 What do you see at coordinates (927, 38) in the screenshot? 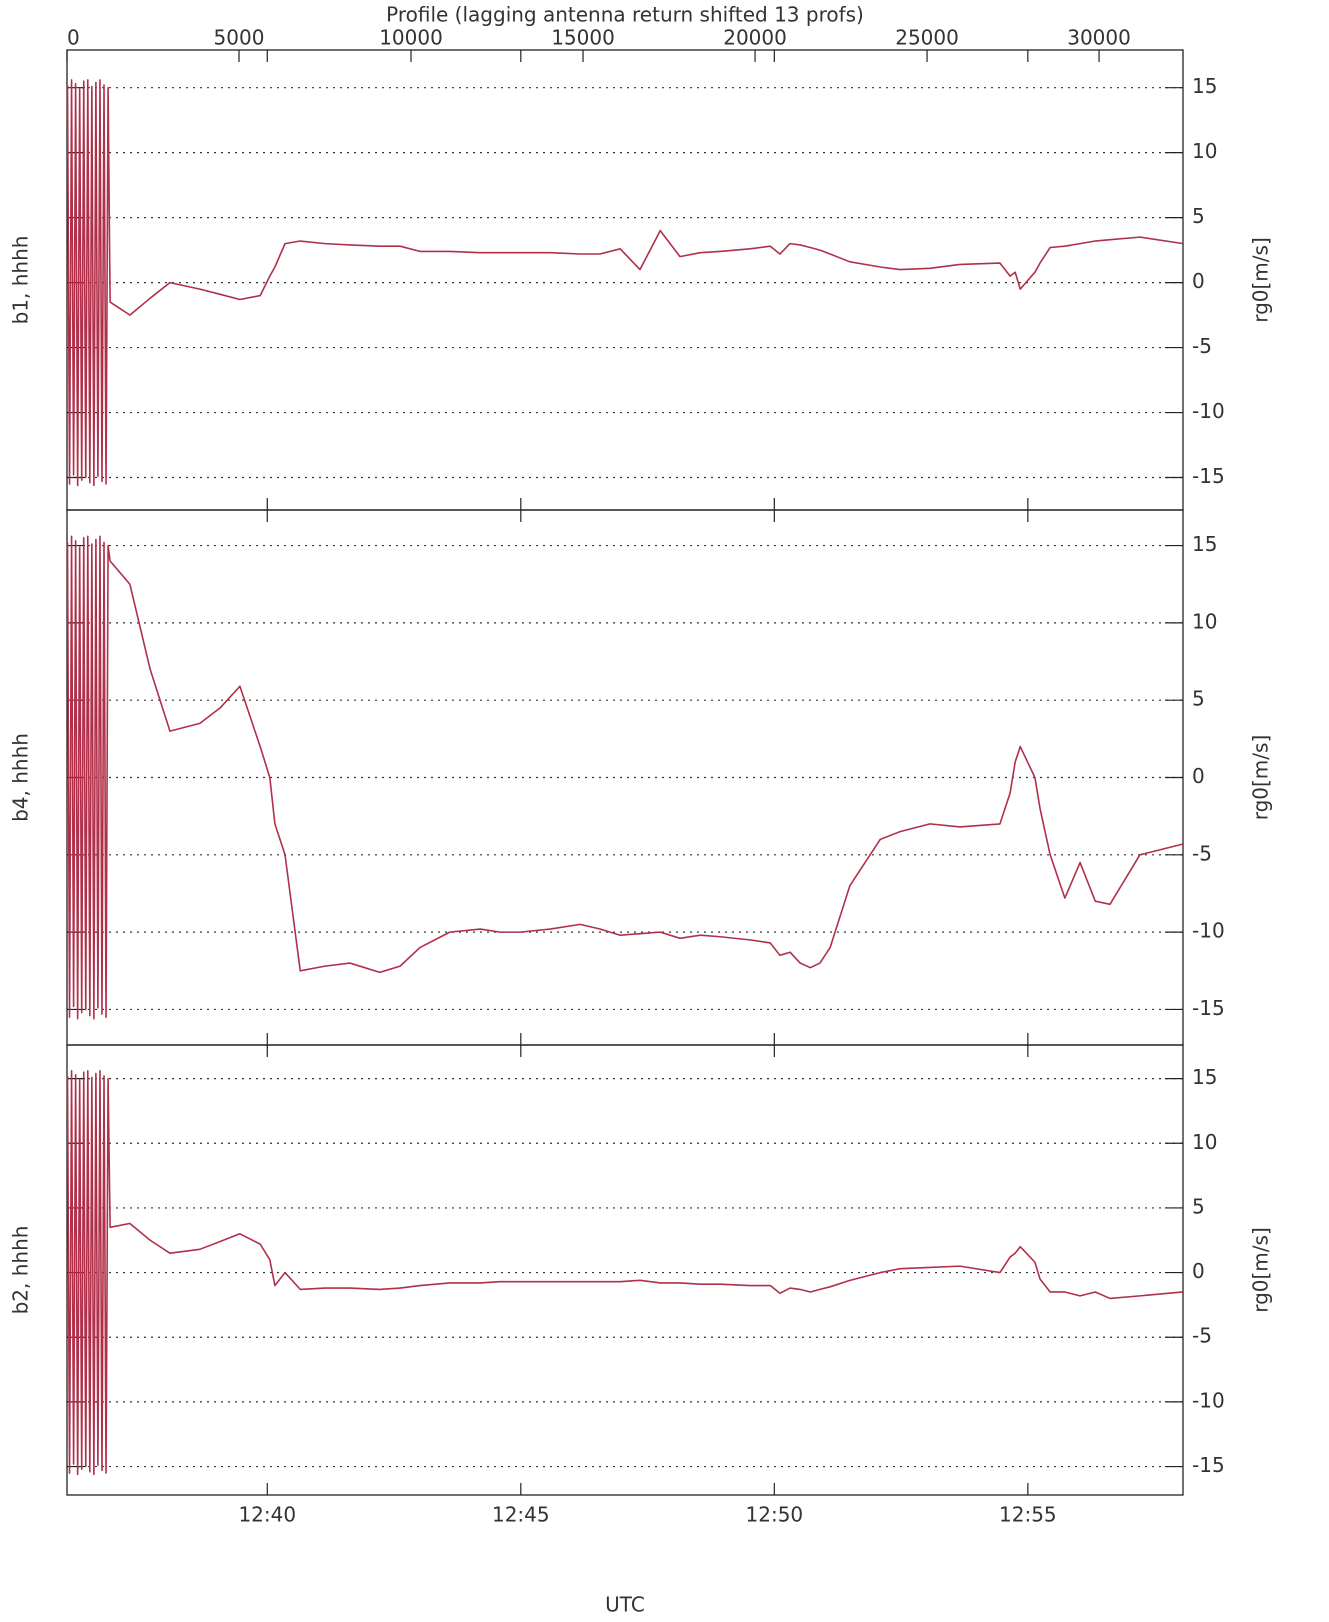
I see `top-tick-label: 25000` at bounding box center [927, 38].